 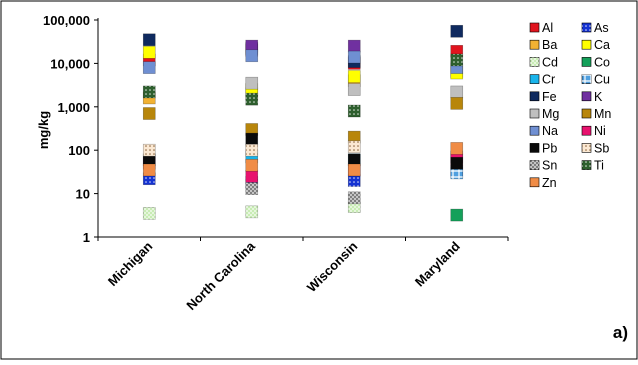 I want to click on legend-label: Co, so click(x=602, y=62).